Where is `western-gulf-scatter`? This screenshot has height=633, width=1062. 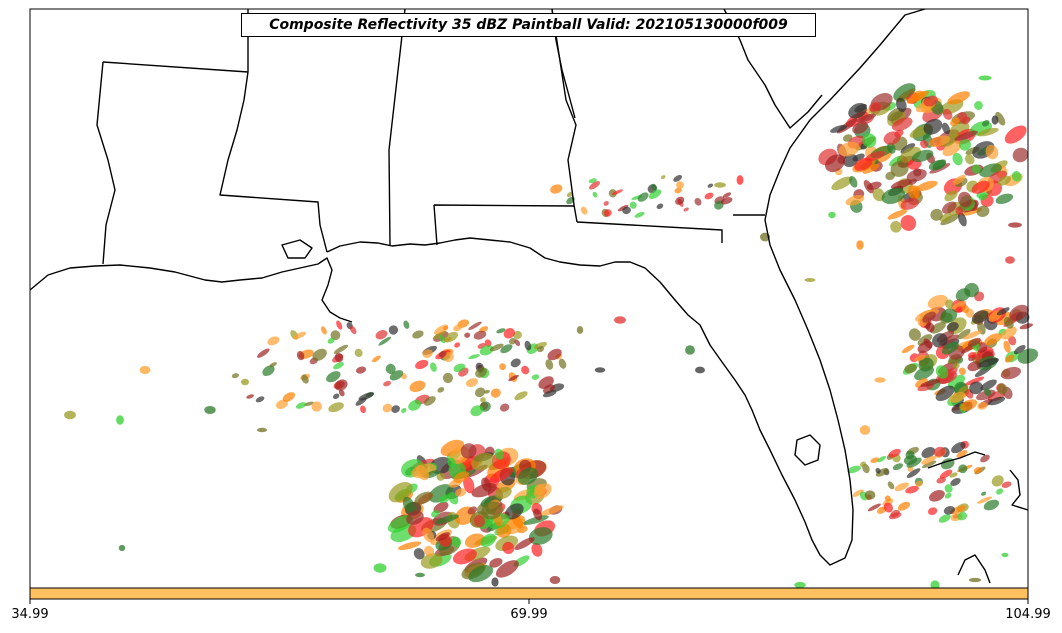 western-gulf-scatter is located at coordinates (399, 368).